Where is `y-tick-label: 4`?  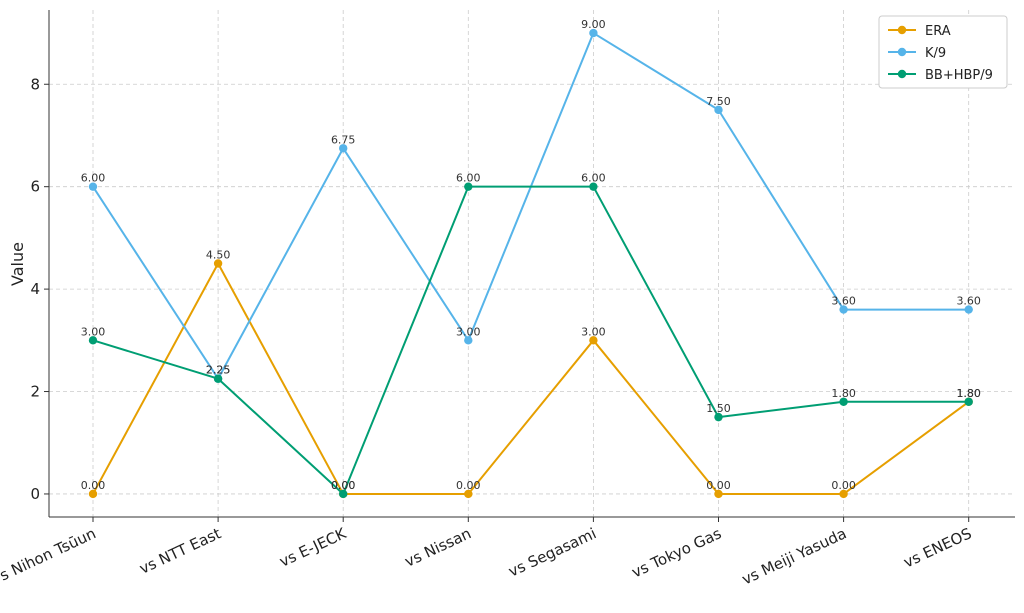
y-tick-label: 4 is located at coordinates (35, 289).